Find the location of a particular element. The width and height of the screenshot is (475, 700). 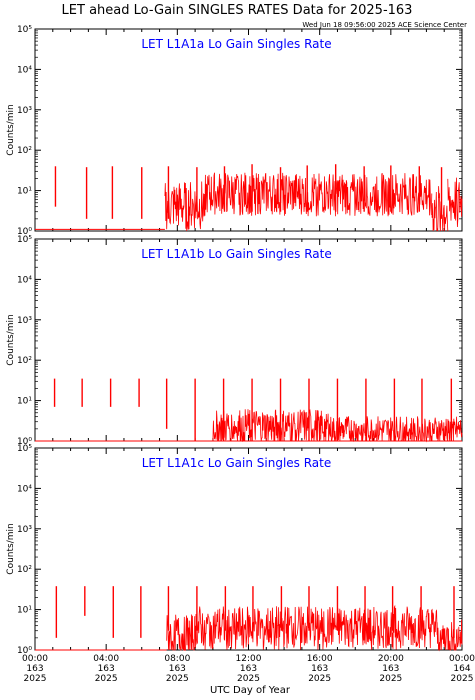

x-tick-time: 12:00 is located at coordinates (249, 659).